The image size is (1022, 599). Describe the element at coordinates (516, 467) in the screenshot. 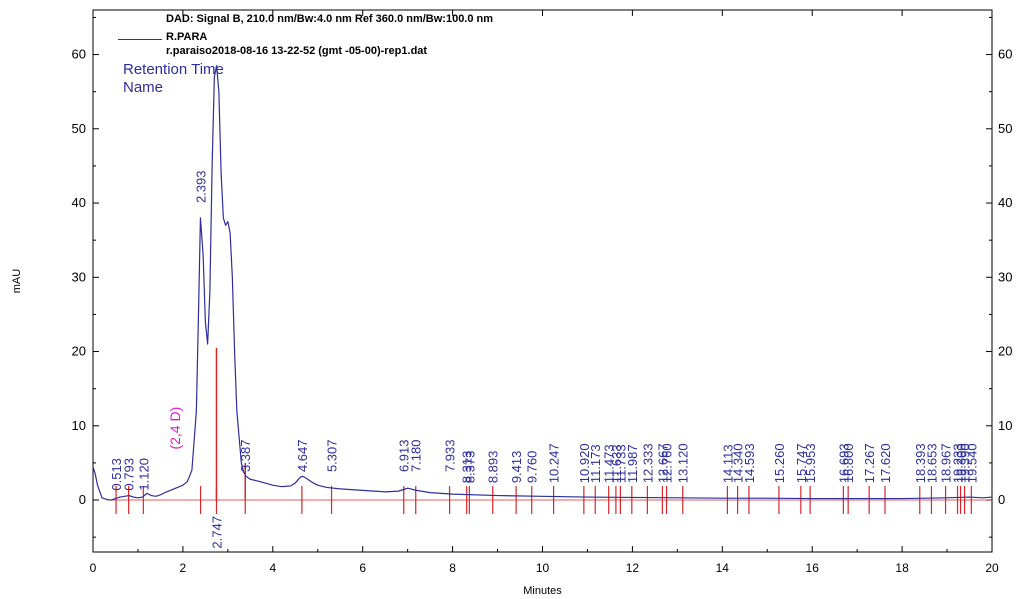

I see `peak-label: 9.413` at that location.